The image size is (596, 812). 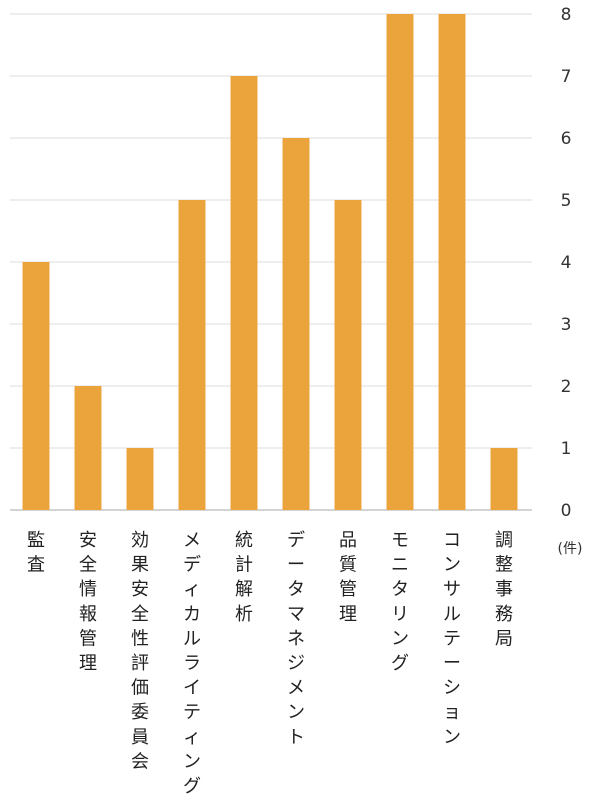 I want to click on category-label: 安全情報管理, so click(x=88, y=602).